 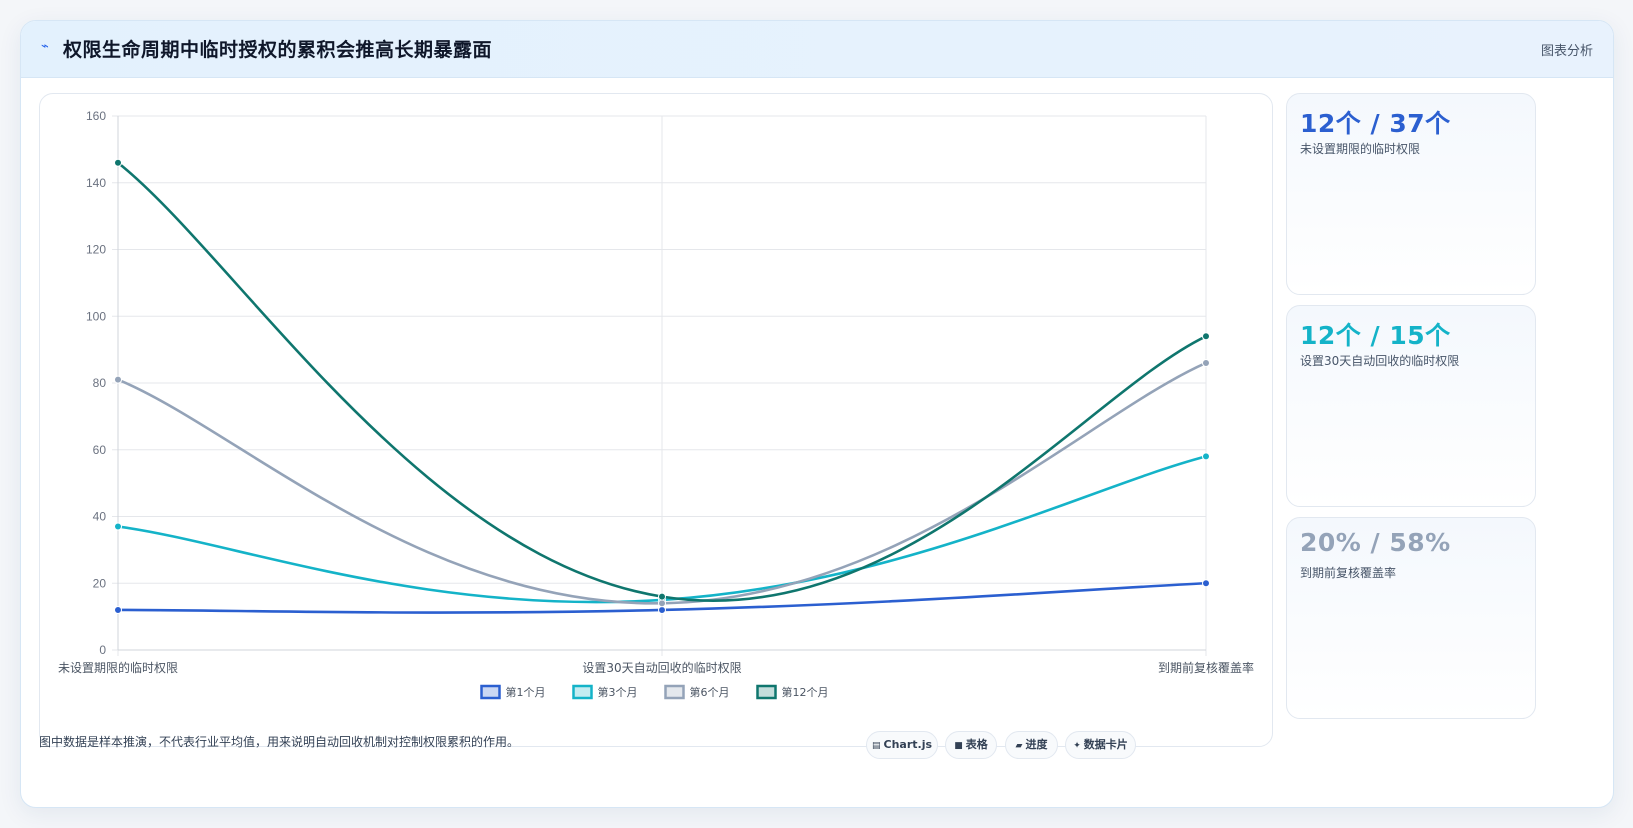 What do you see at coordinates (618, 692) in the screenshot?
I see `legend-label: 第3个月` at bounding box center [618, 692].